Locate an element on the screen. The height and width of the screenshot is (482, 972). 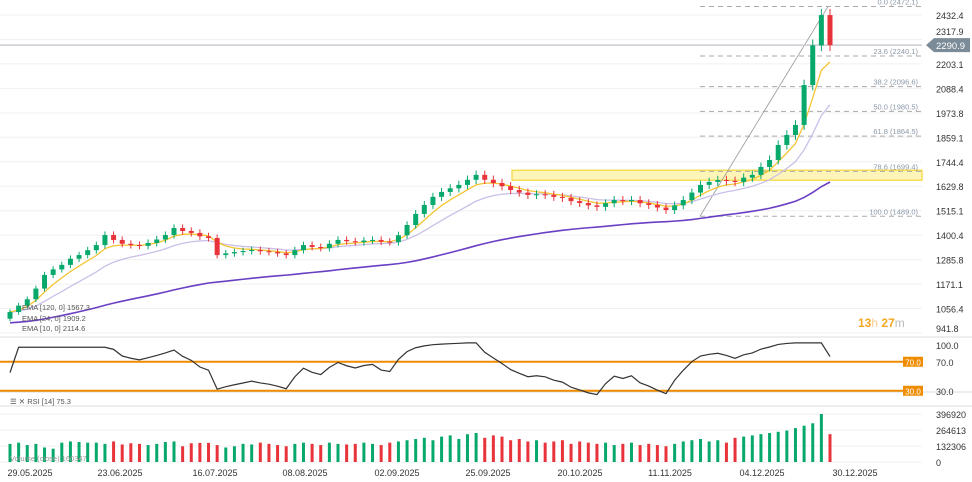
fib-level-label: 78.6 (1699.4) is located at coordinates (895, 166).